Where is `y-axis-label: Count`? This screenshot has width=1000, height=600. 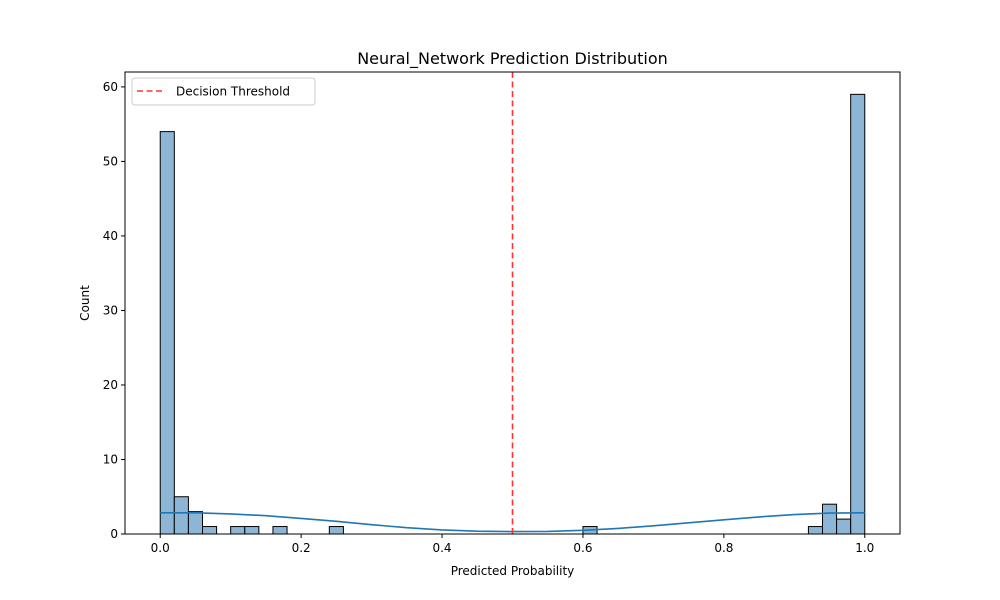 y-axis-label: Count is located at coordinates (85, 303).